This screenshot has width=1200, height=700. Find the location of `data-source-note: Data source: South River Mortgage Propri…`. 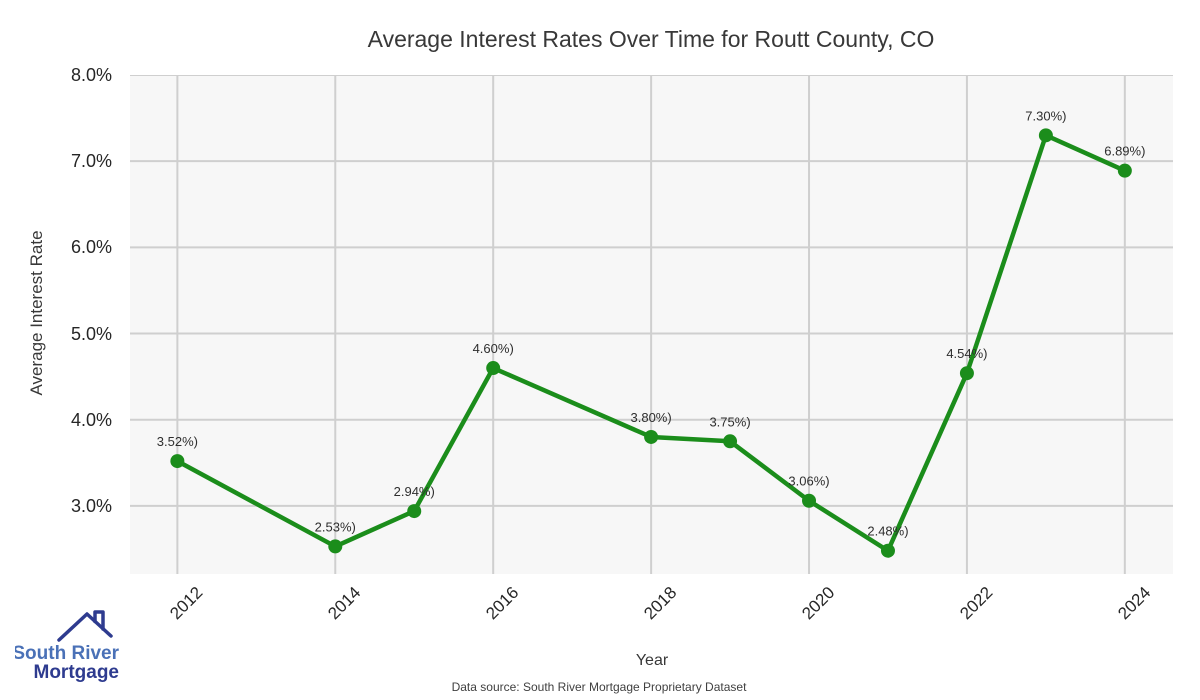

data-source-note: Data source: South River Mortgage Propri… is located at coordinates (599, 687).